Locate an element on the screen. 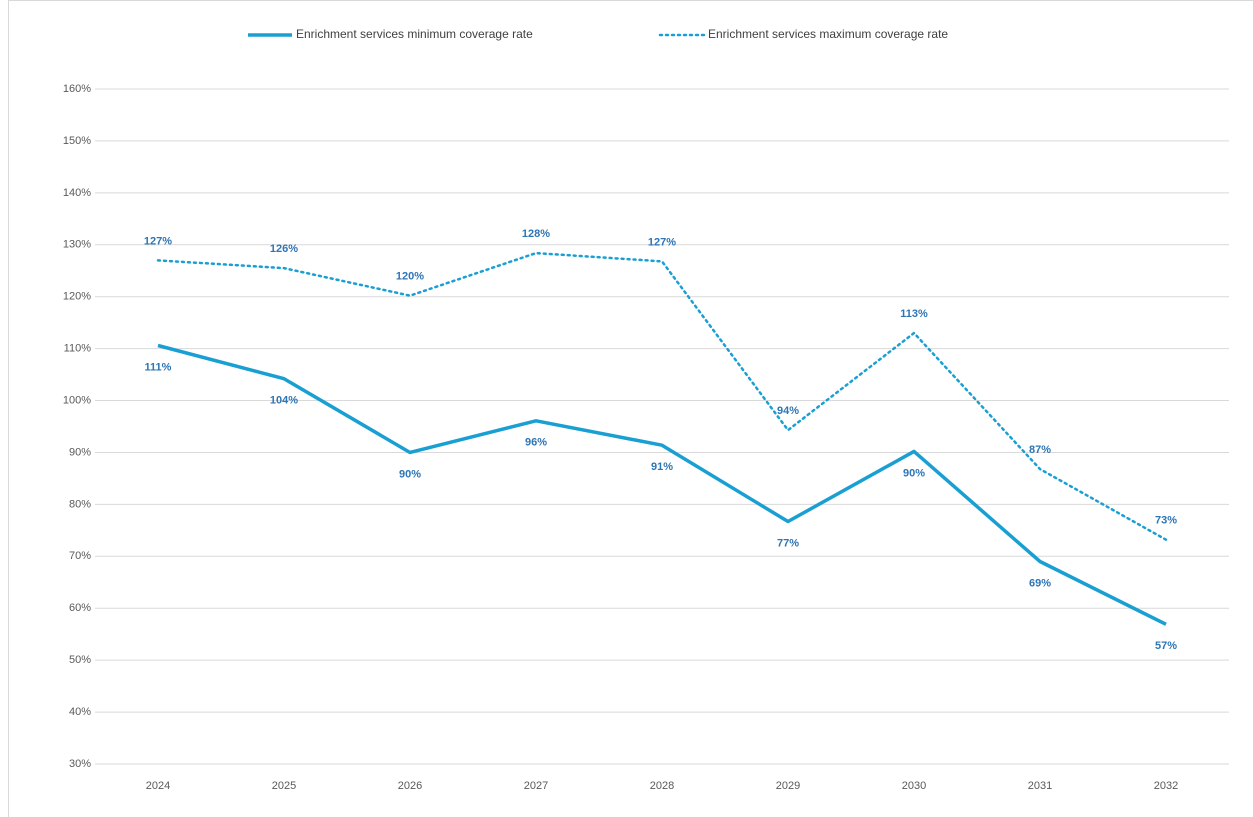  data-label: 73% is located at coordinates (1166, 521).